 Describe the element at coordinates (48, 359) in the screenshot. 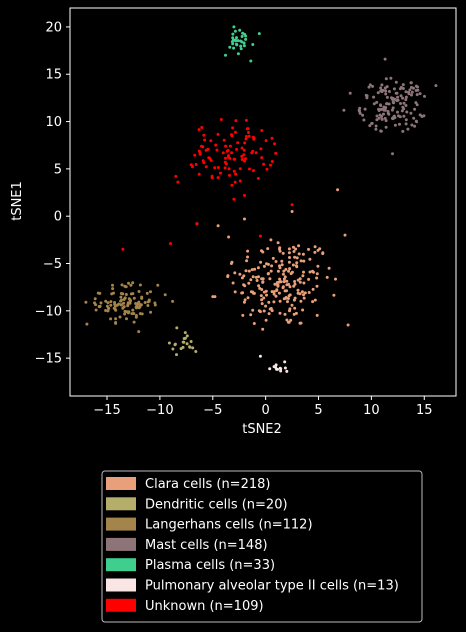

I see `y-tick-label: −15` at that location.